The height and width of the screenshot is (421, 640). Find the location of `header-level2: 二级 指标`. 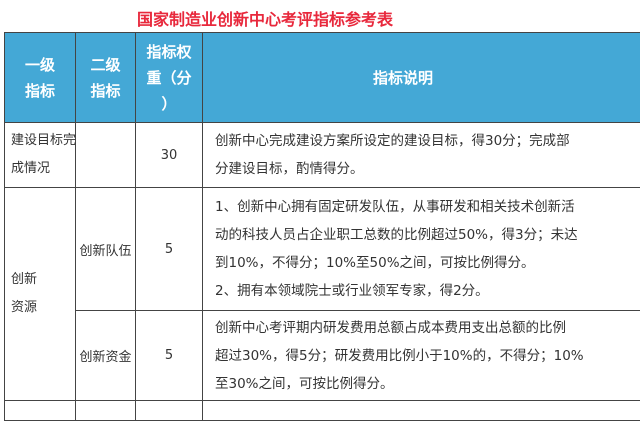

header-level2: 二级 指标 is located at coordinates (106, 78).